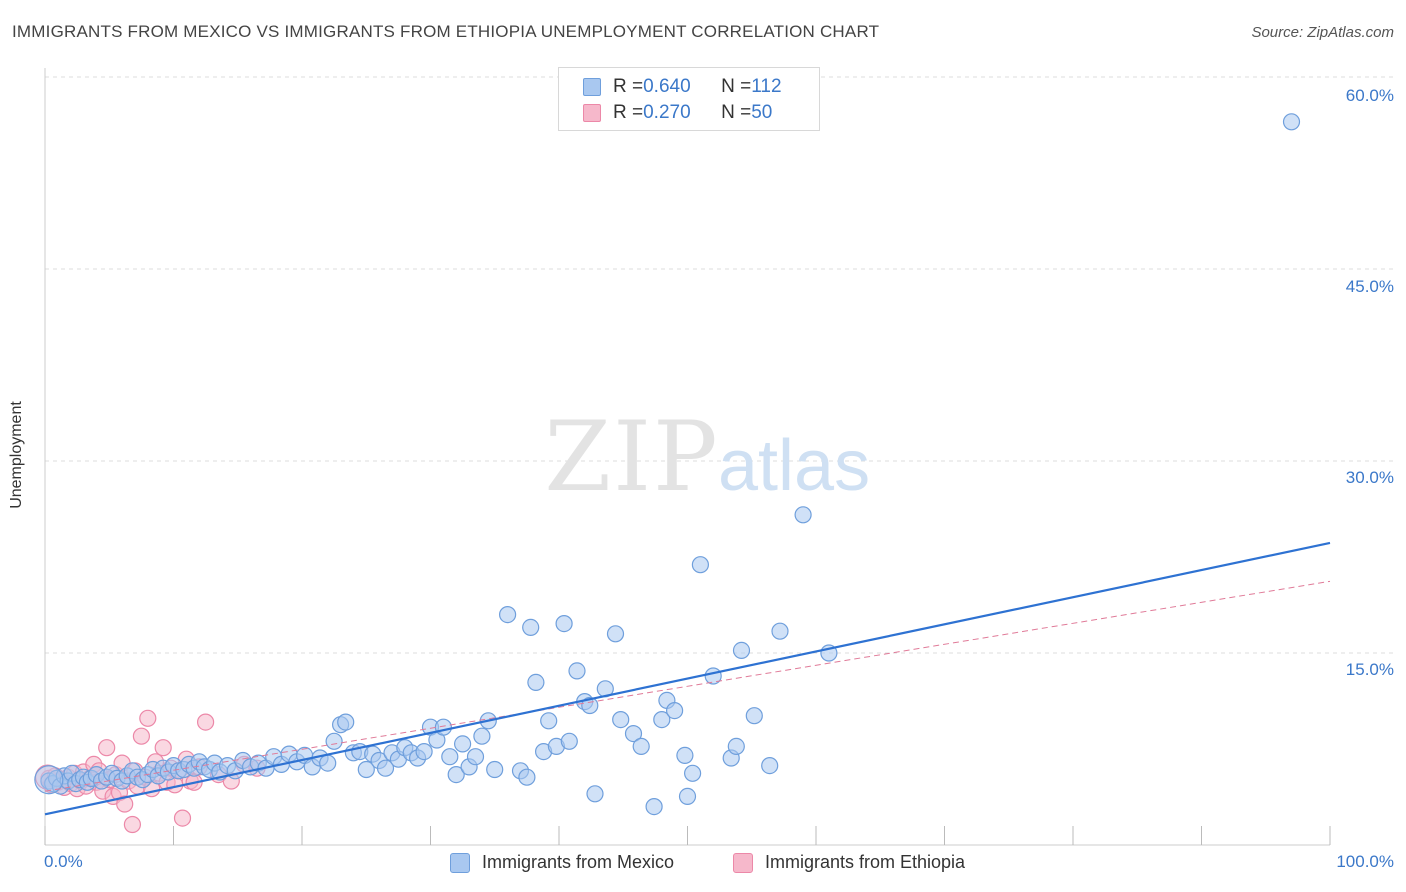 Image resolution: width=1406 pixels, height=892 pixels. I want to click on mexico-point-cluster, so click(49, 780).